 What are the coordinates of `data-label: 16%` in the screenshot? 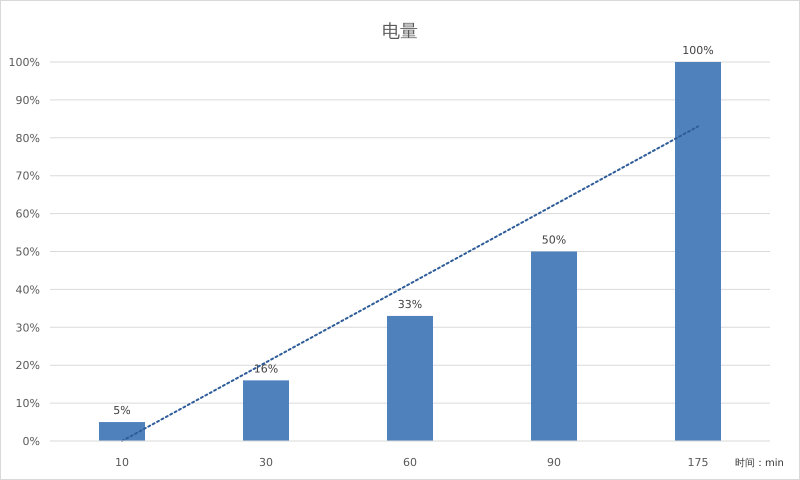 It's located at (266, 369).